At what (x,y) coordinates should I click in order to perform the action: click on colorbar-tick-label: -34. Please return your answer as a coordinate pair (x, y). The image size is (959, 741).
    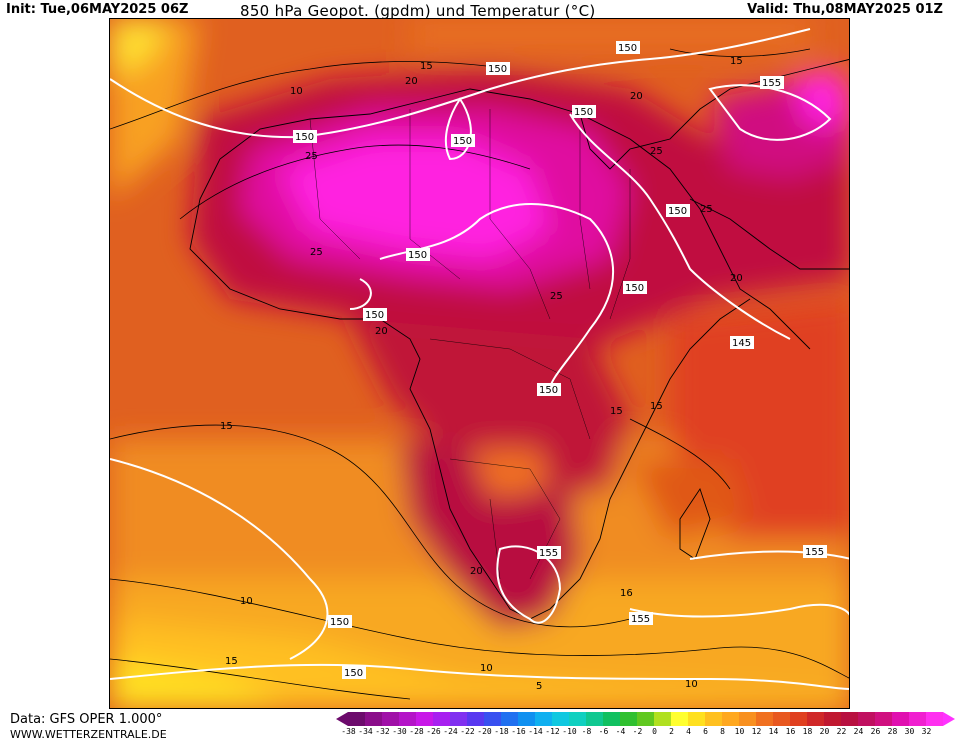
    Looking at the image, I should click on (365, 731).